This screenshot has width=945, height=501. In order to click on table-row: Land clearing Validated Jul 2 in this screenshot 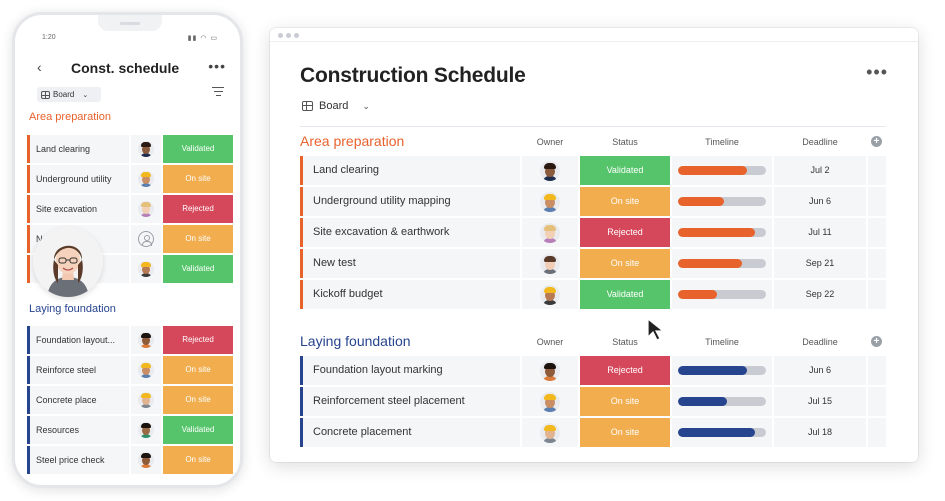, I will do `click(593, 170)`.